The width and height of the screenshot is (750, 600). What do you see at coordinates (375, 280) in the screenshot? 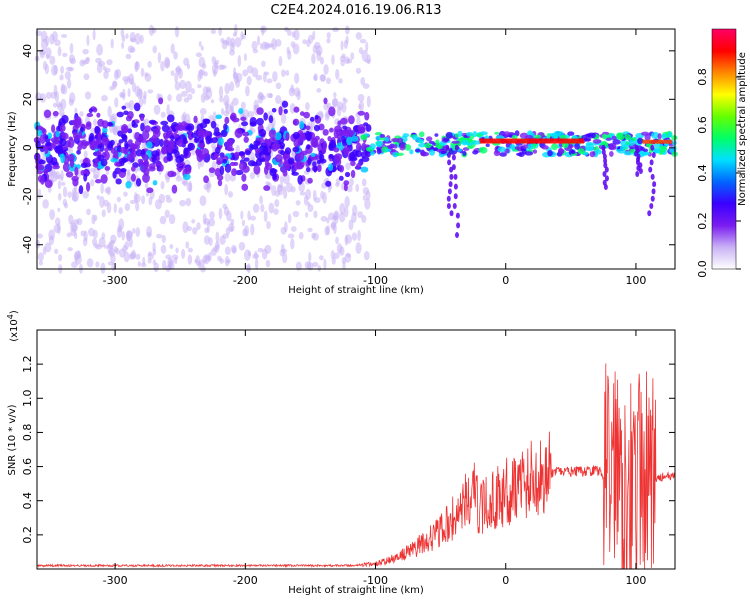
I see `x-tick-label: -100` at bounding box center [375, 280].